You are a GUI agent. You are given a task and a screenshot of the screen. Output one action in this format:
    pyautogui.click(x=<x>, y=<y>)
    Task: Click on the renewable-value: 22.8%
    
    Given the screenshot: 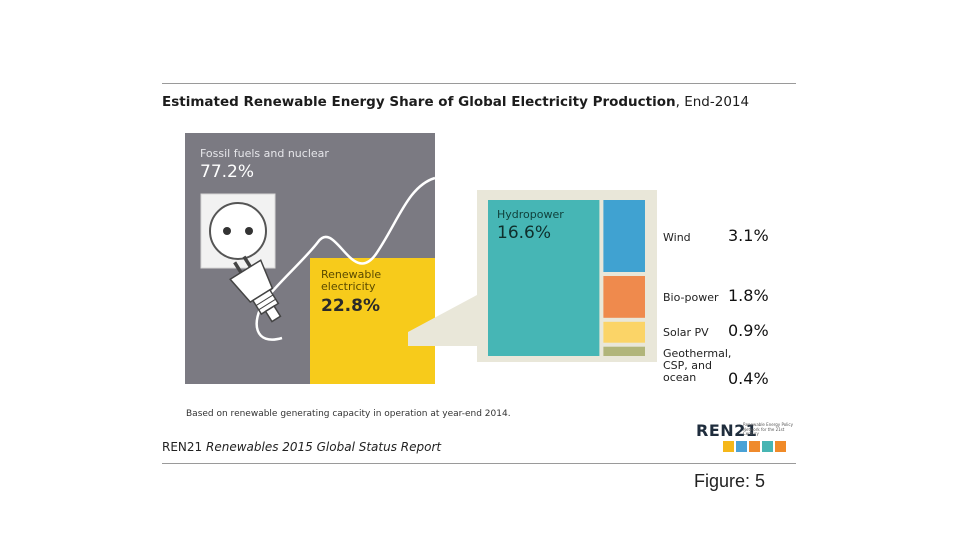 What is the action you would take?
    pyautogui.click(x=350, y=306)
    